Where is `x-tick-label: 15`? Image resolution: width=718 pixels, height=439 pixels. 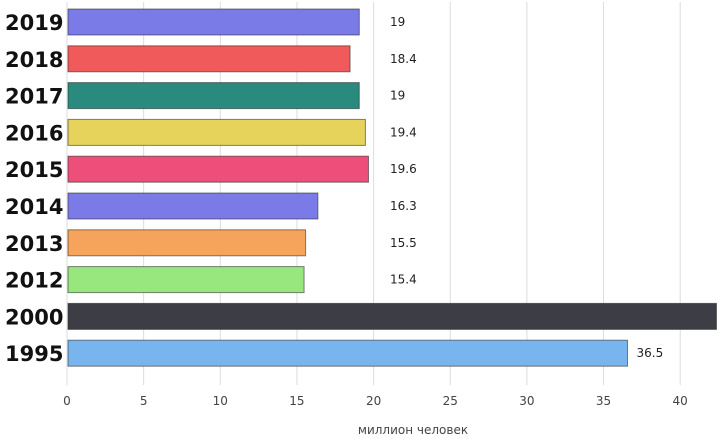 x-tick-label: 15 is located at coordinates (296, 401).